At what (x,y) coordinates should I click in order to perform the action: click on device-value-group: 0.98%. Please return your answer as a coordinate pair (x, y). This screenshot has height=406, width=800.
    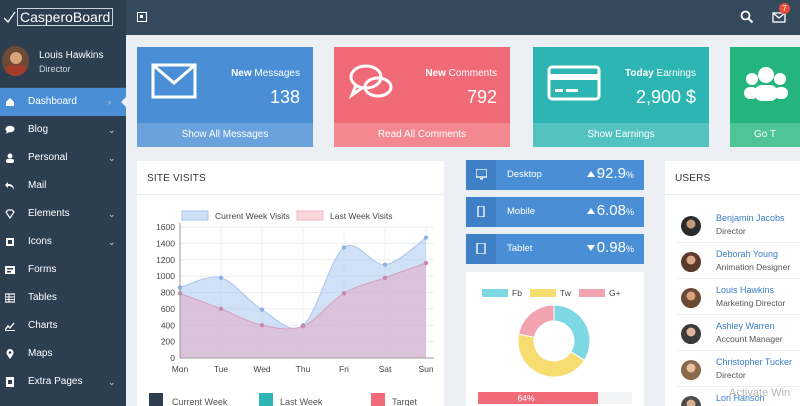
    Looking at the image, I should click on (610, 247).